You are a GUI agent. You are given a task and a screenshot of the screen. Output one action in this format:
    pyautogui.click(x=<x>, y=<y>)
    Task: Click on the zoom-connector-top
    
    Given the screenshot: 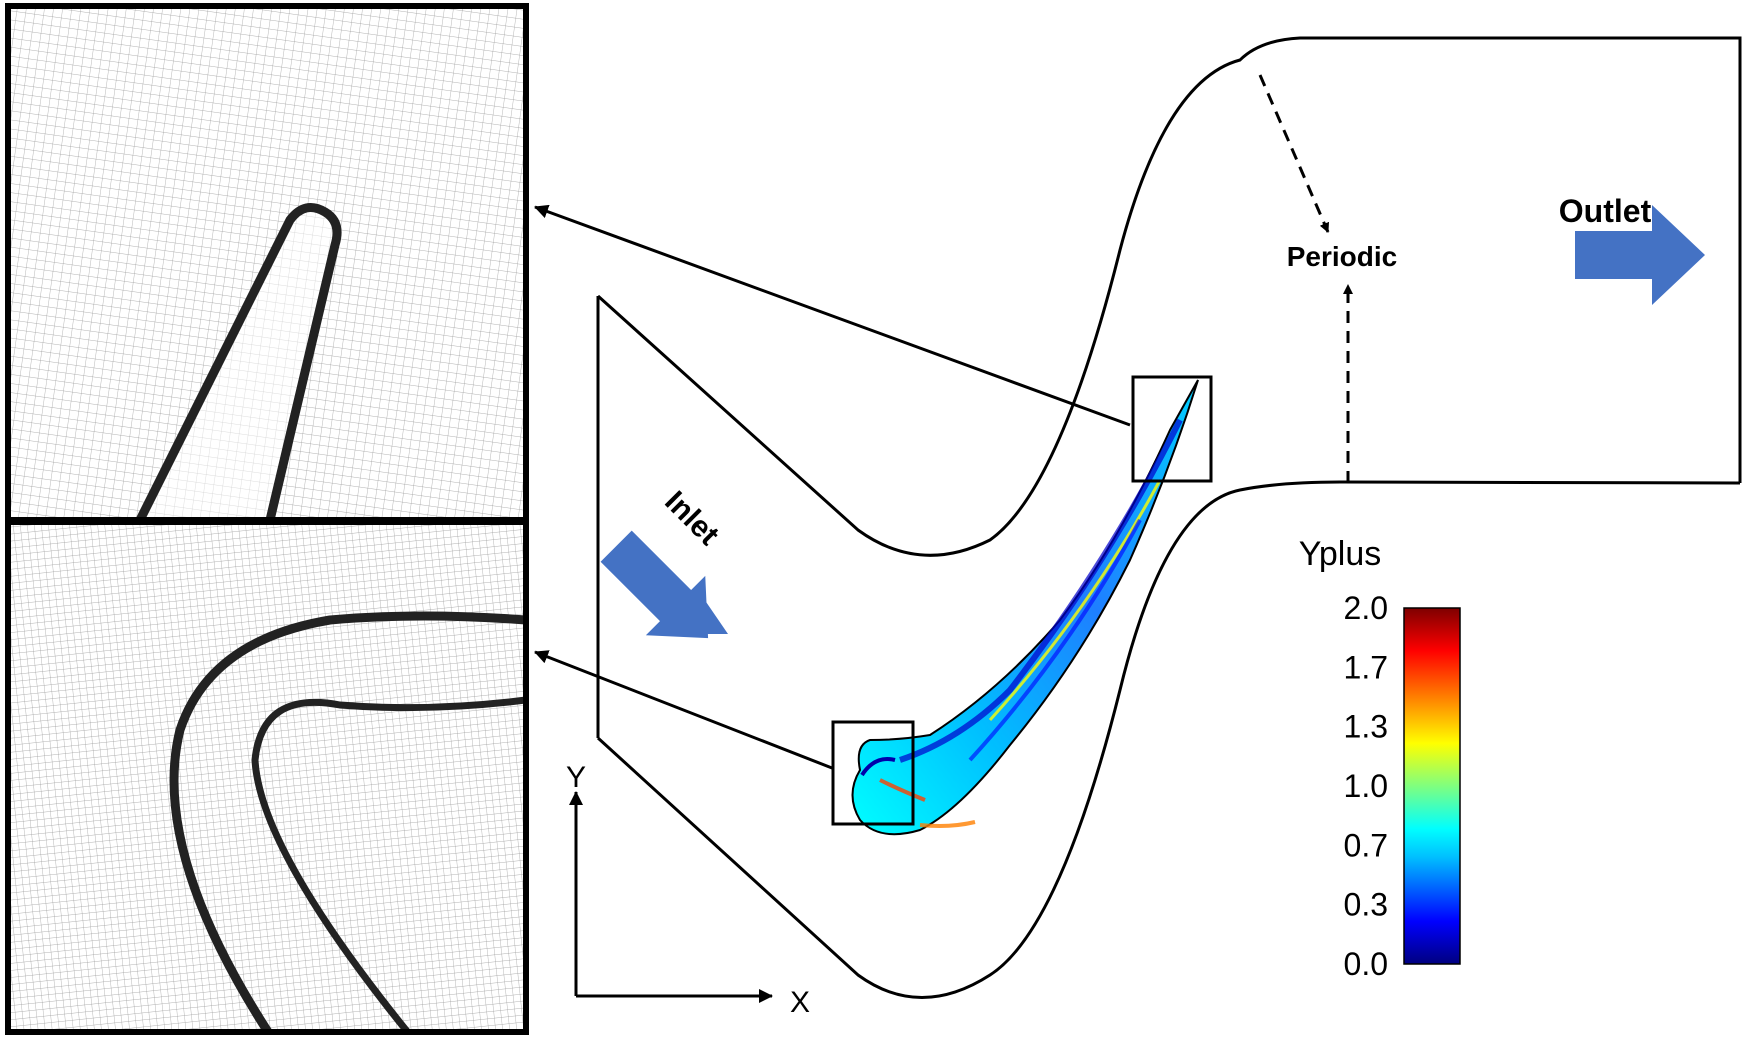 What is the action you would take?
    pyautogui.click(x=832, y=315)
    